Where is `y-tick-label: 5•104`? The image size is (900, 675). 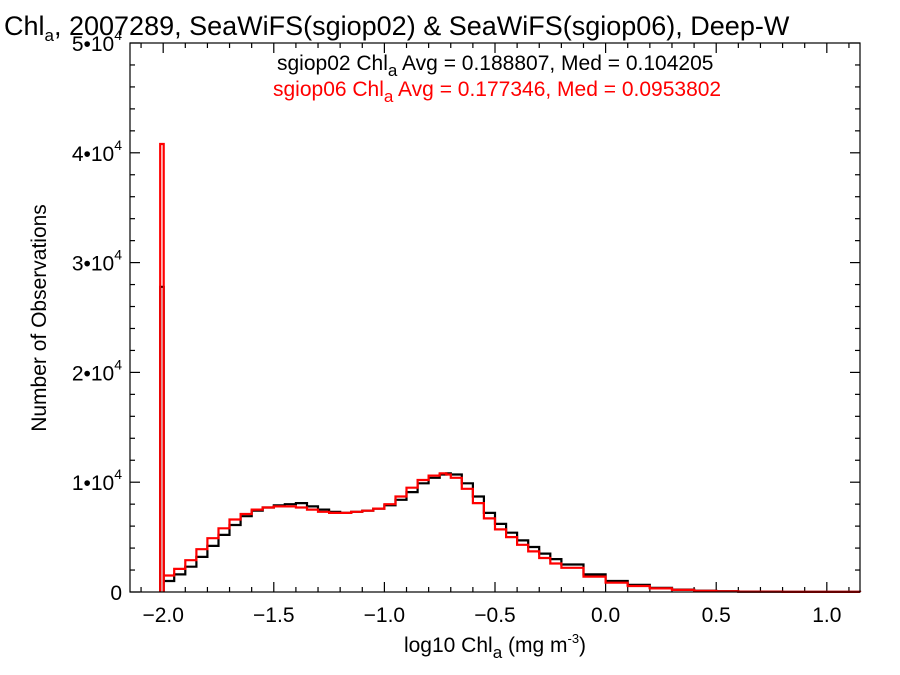
y-tick-label: 5•104 is located at coordinates (97, 41).